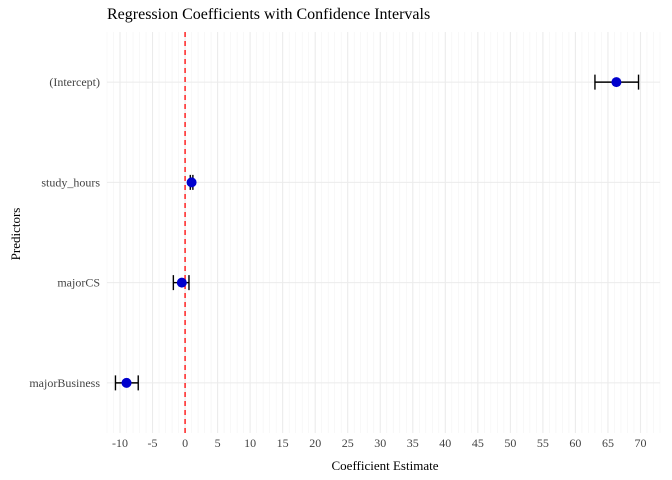 This screenshot has width=672, height=480. Describe the element at coordinates (608, 443) in the screenshot. I see `x-tick-label: 65` at that location.